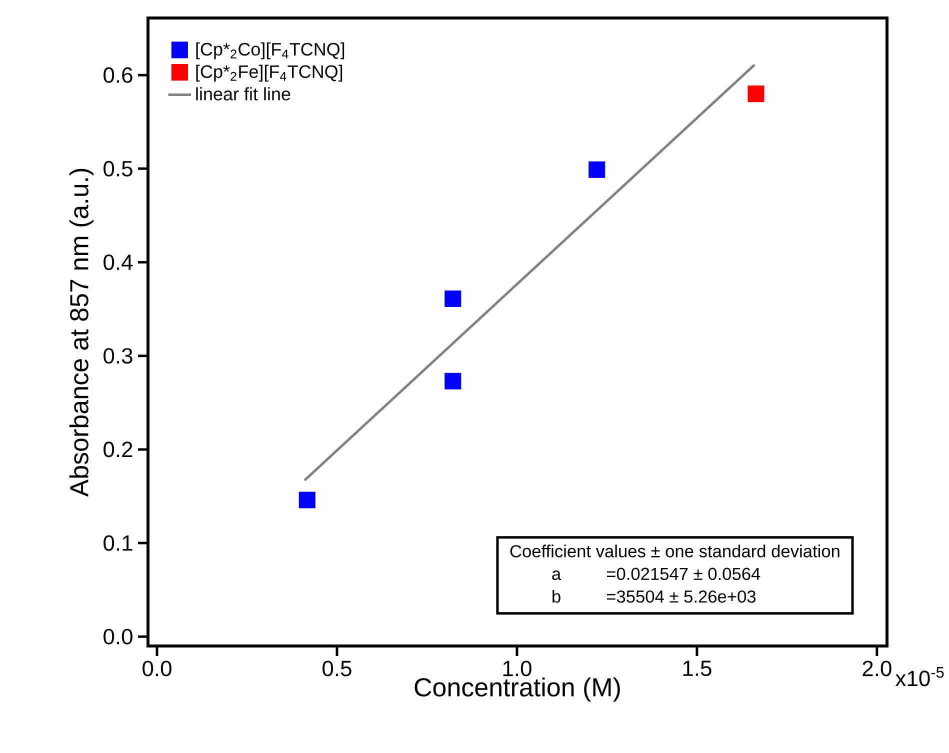 The height and width of the screenshot is (753, 949). I want to click on x-tick-label: 0.5, so click(337, 668).